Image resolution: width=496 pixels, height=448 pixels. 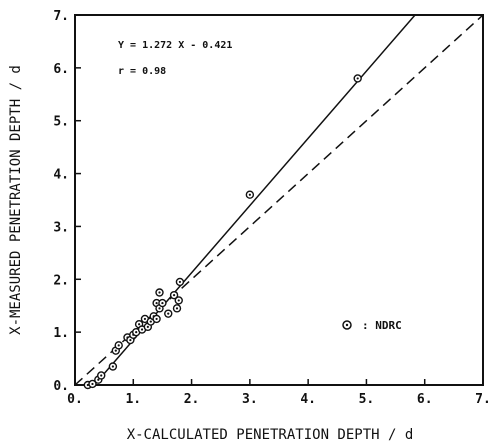 What do you see at coordinates (250, 399) in the screenshot?
I see `x-tick-label: 3.` at bounding box center [250, 399].